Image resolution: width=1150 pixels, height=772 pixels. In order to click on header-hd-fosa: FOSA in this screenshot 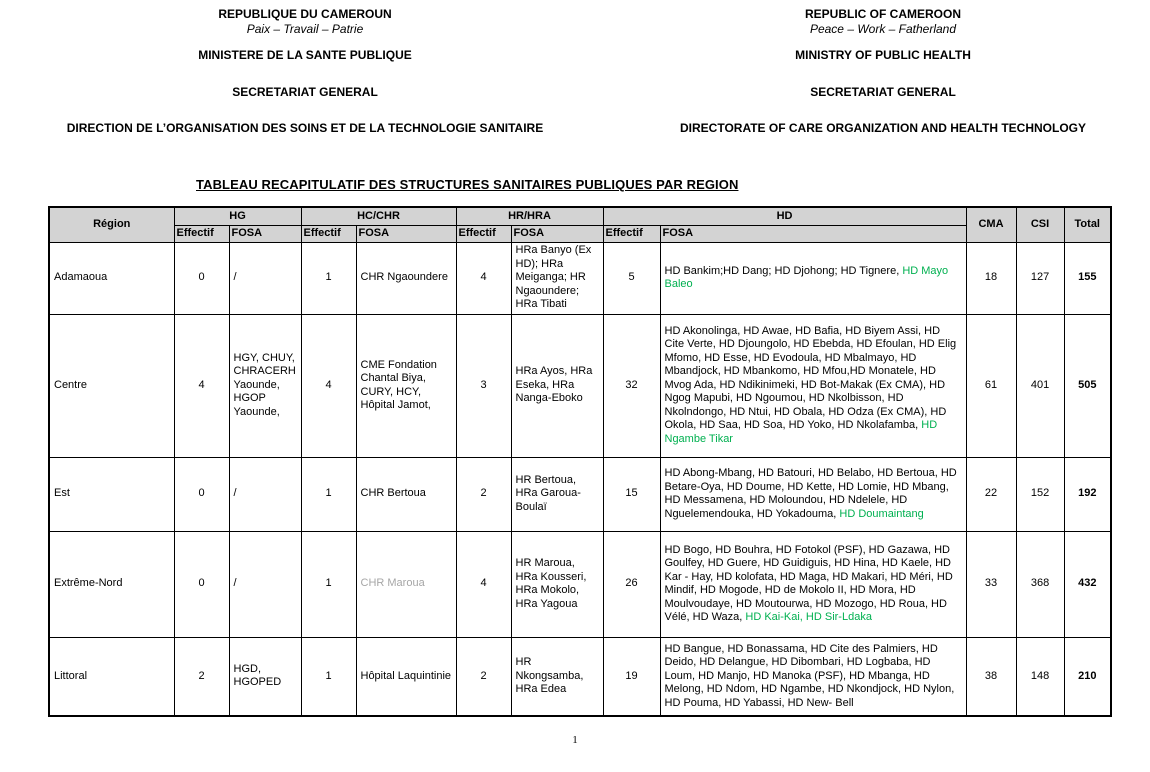, I will do `click(813, 233)`.